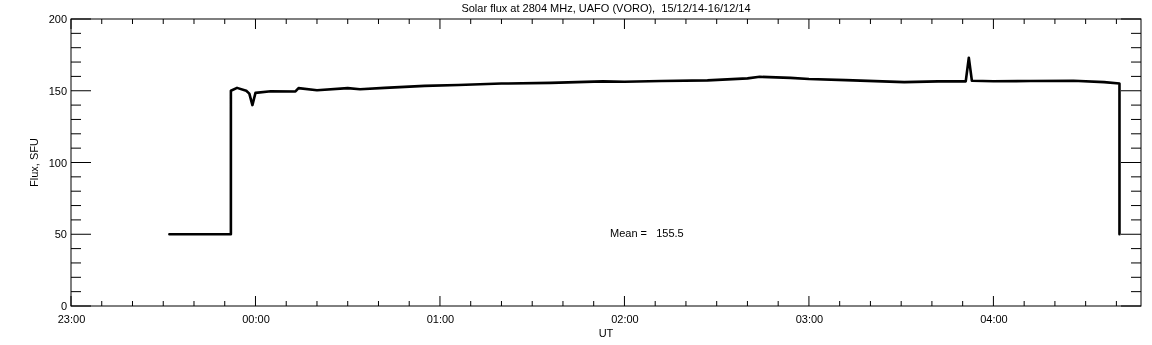 The width and height of the screenshot is (1152, 345). I want to click on y-tick-label: 100, so click(57, 162).